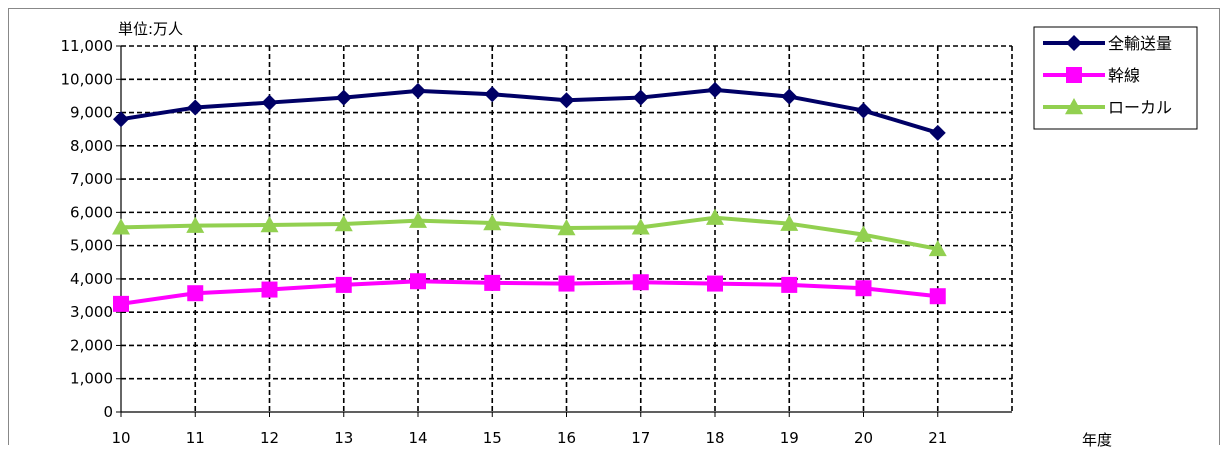 Image resolution: width=1228 pixels, height=453 pixels. What do you see at coordinates (91, 345) in the screenshot?
I see `y-tick-label: 2,000` at bounding box center [91, 345].